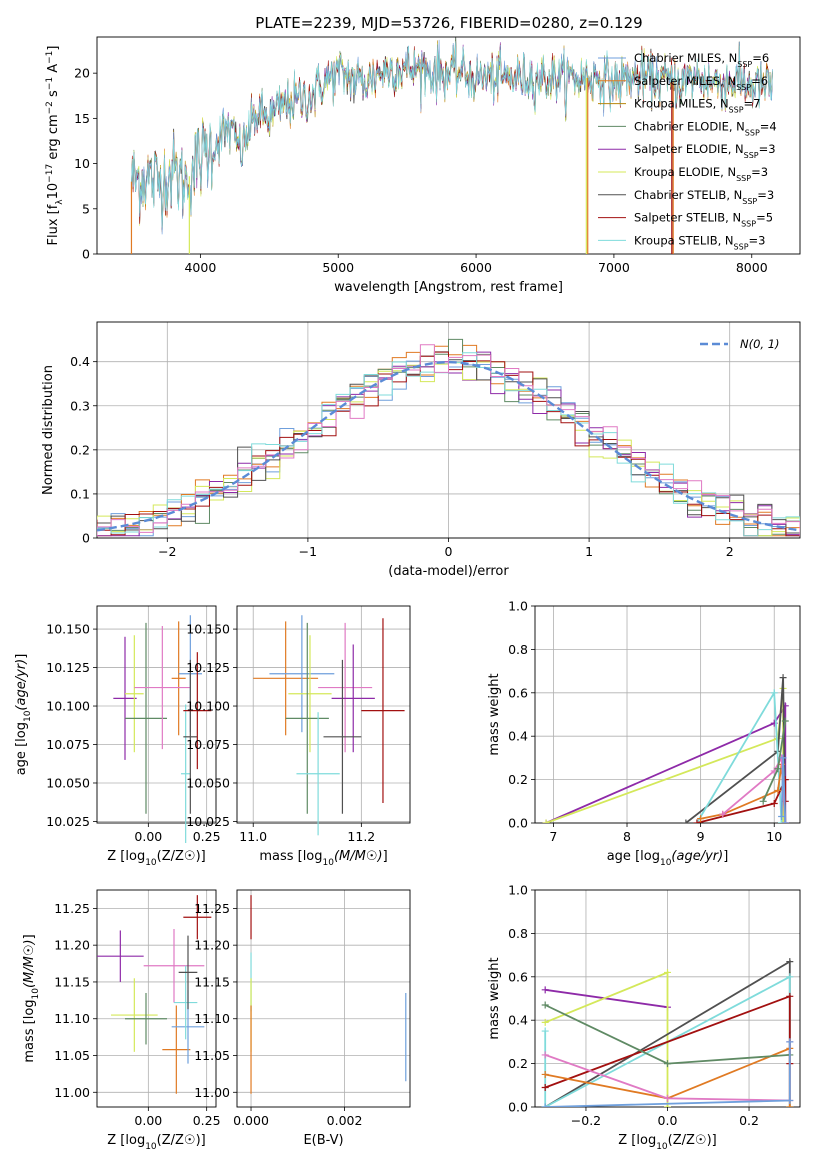 The height and width of the screenshot is (1170, 819). What do you see at coordinates (589, 551) in the screenshot?
I see `x-tick-label: 1` at bounding box center [589, 551].